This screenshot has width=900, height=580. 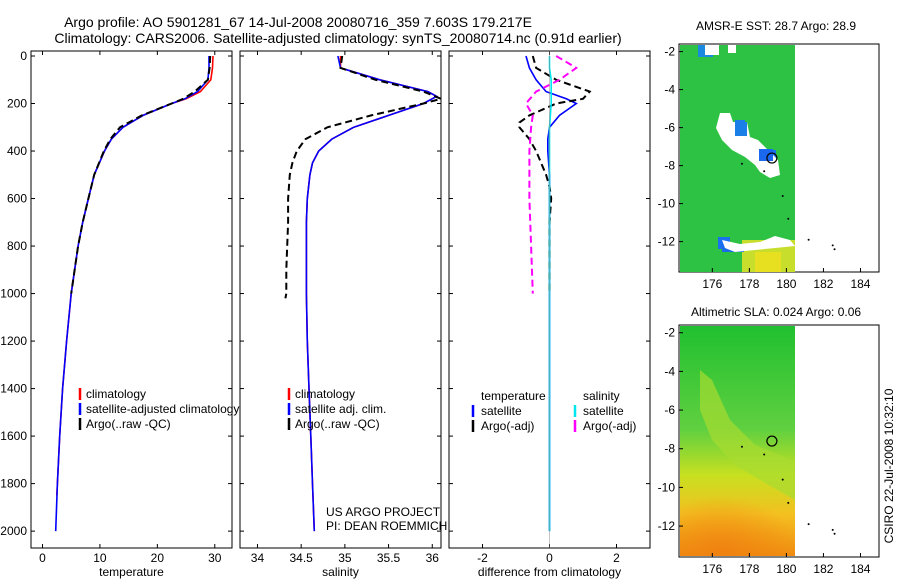 What do you see at coordinates (13, 341) in the screenshot?
I see `y-tick-label: 1200` at bounding box center [13, 341].